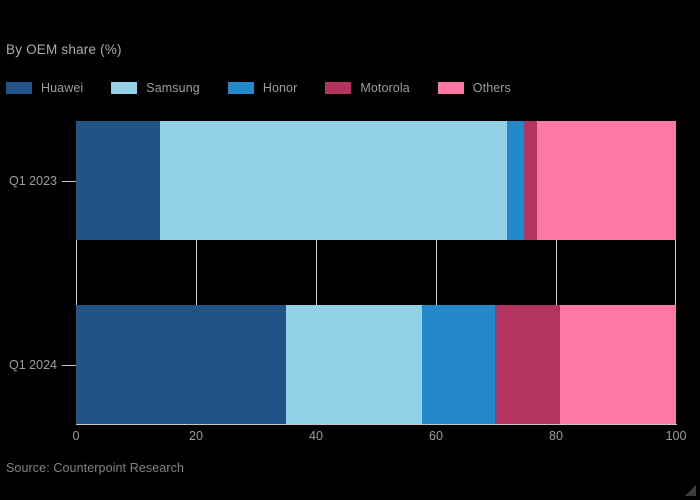 This screenshot has height=500, width=700. Describe the element at coordinates (33, 364) in the screenshot. I see `y-tick-label: Q1 2024` at that location.